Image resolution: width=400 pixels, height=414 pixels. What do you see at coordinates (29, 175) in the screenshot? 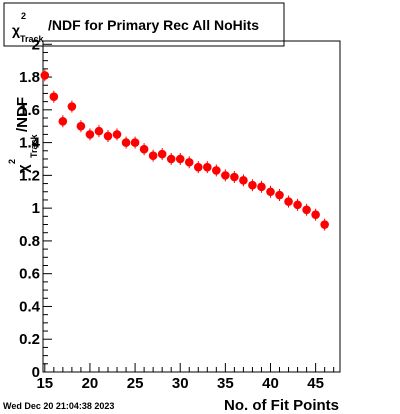
I see `y-tick-label: 1.2` at bounding box center [29, 175].